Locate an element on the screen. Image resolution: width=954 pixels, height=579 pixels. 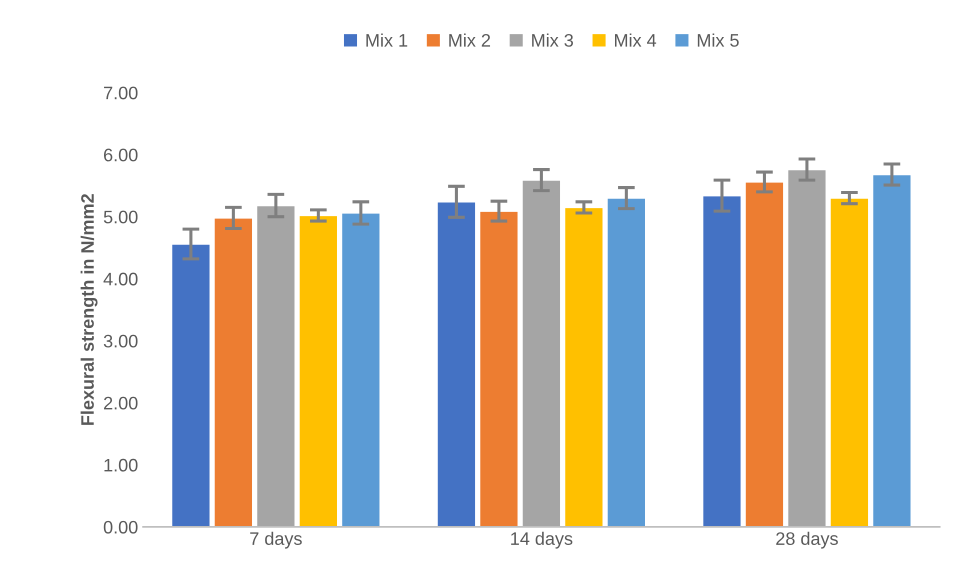
y-tick-label: 5.00 is located at coordinates (121, 217).